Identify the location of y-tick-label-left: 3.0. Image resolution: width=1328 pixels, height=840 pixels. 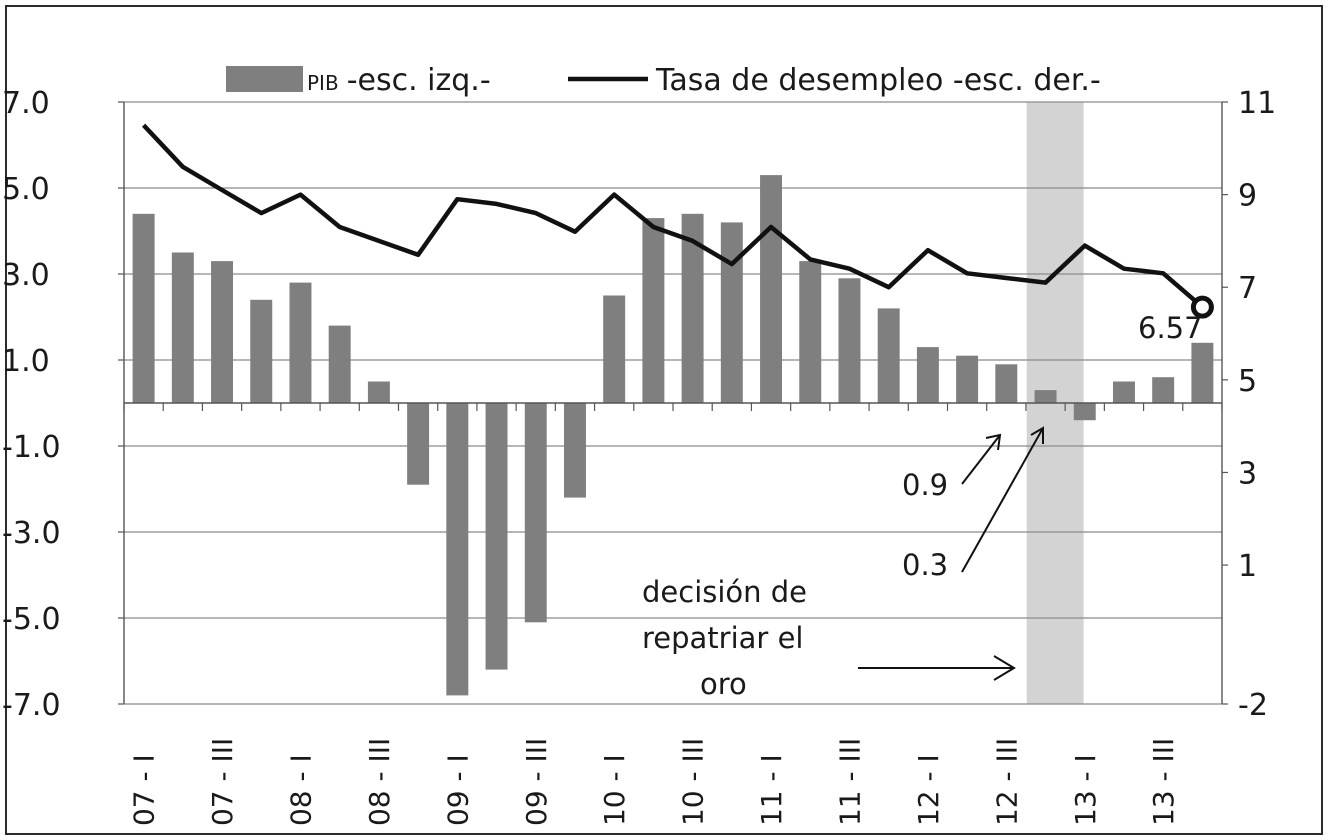
(26, 275).